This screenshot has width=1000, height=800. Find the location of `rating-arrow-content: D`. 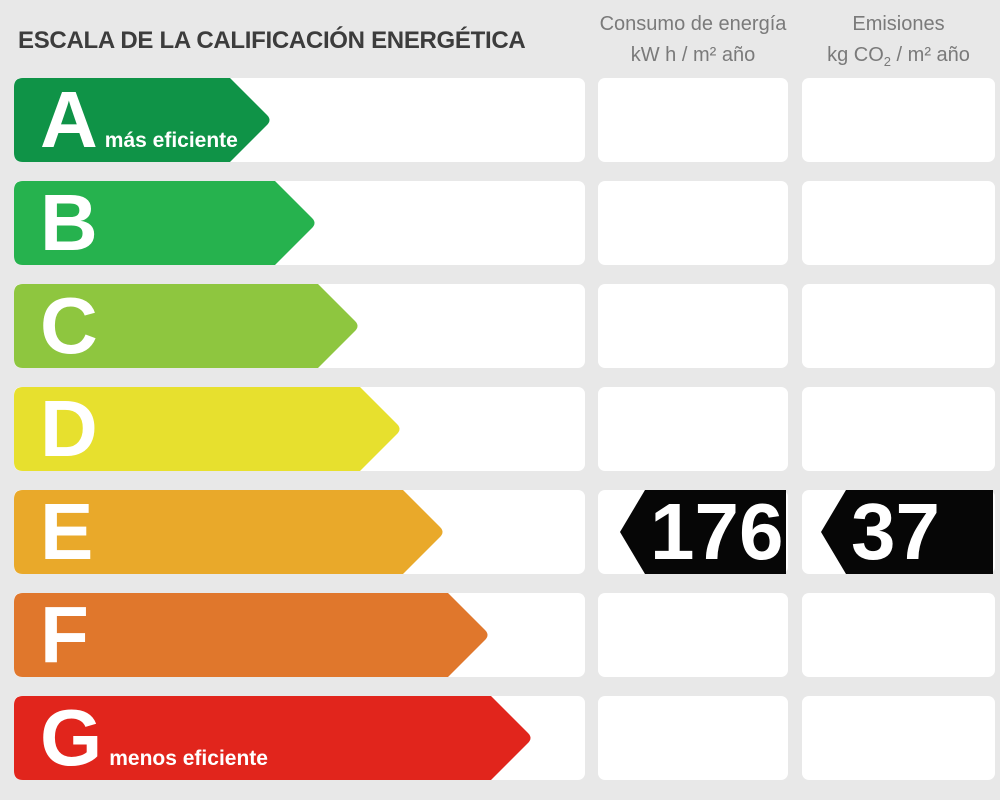

rating-arrow-content: D is located at coordinates (69, 429).